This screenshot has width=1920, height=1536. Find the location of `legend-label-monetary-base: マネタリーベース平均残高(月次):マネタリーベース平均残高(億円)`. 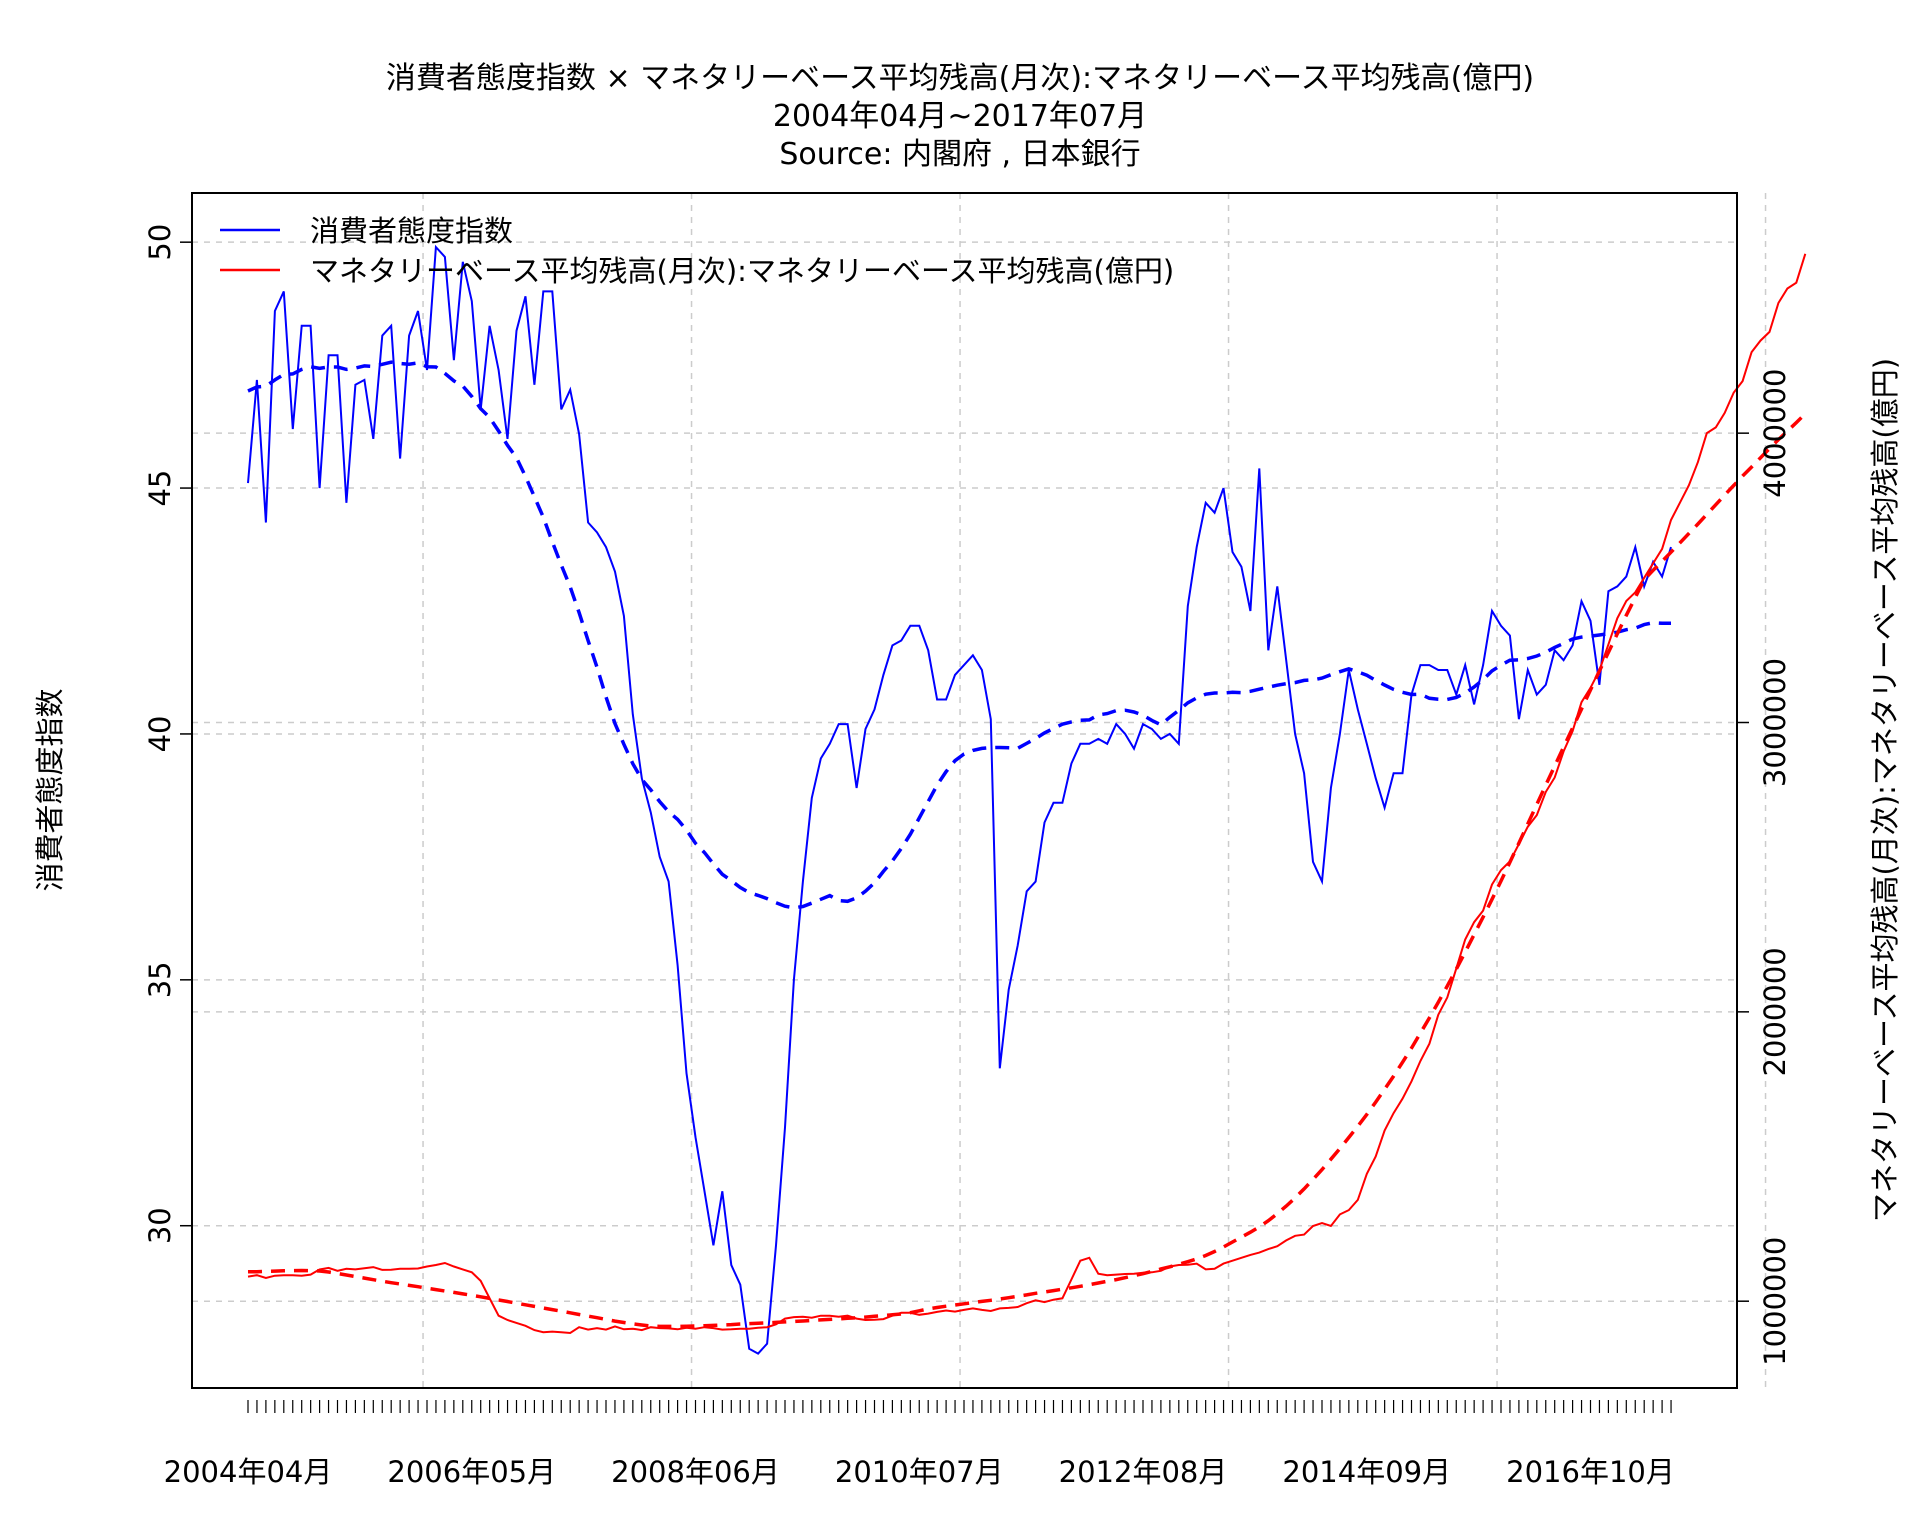

legend-label-monetary-base: マネタリーベース平均残高(月次):マネタリーベース平均残高(億円) is located at coordinates (742, 271).